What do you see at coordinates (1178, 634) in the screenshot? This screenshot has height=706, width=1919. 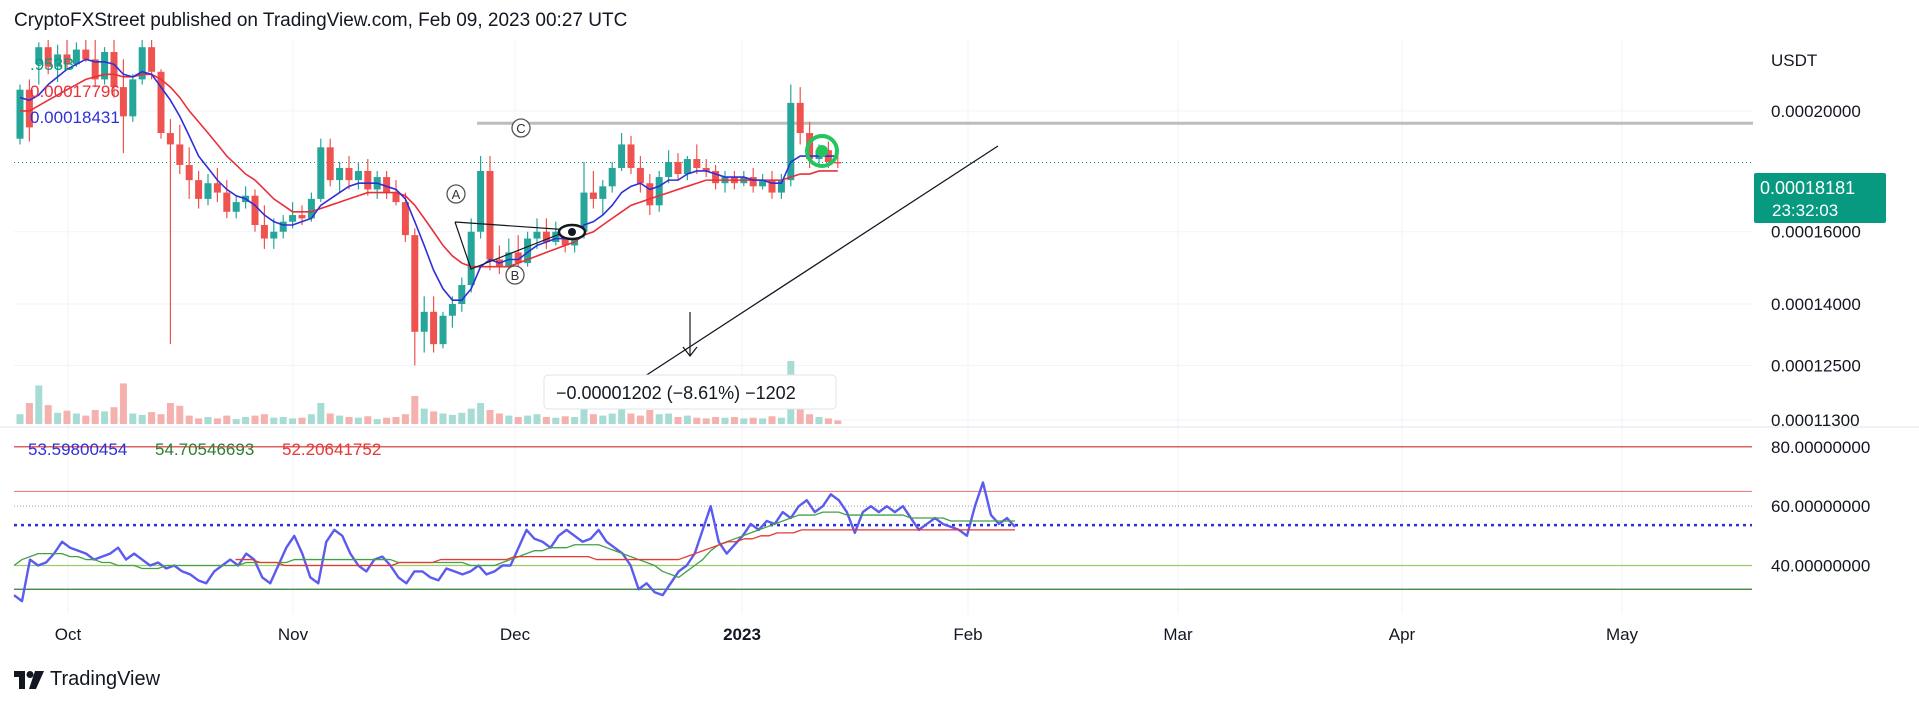 I see `time-tick-label: Mar` at bounding box center [1178, 634].